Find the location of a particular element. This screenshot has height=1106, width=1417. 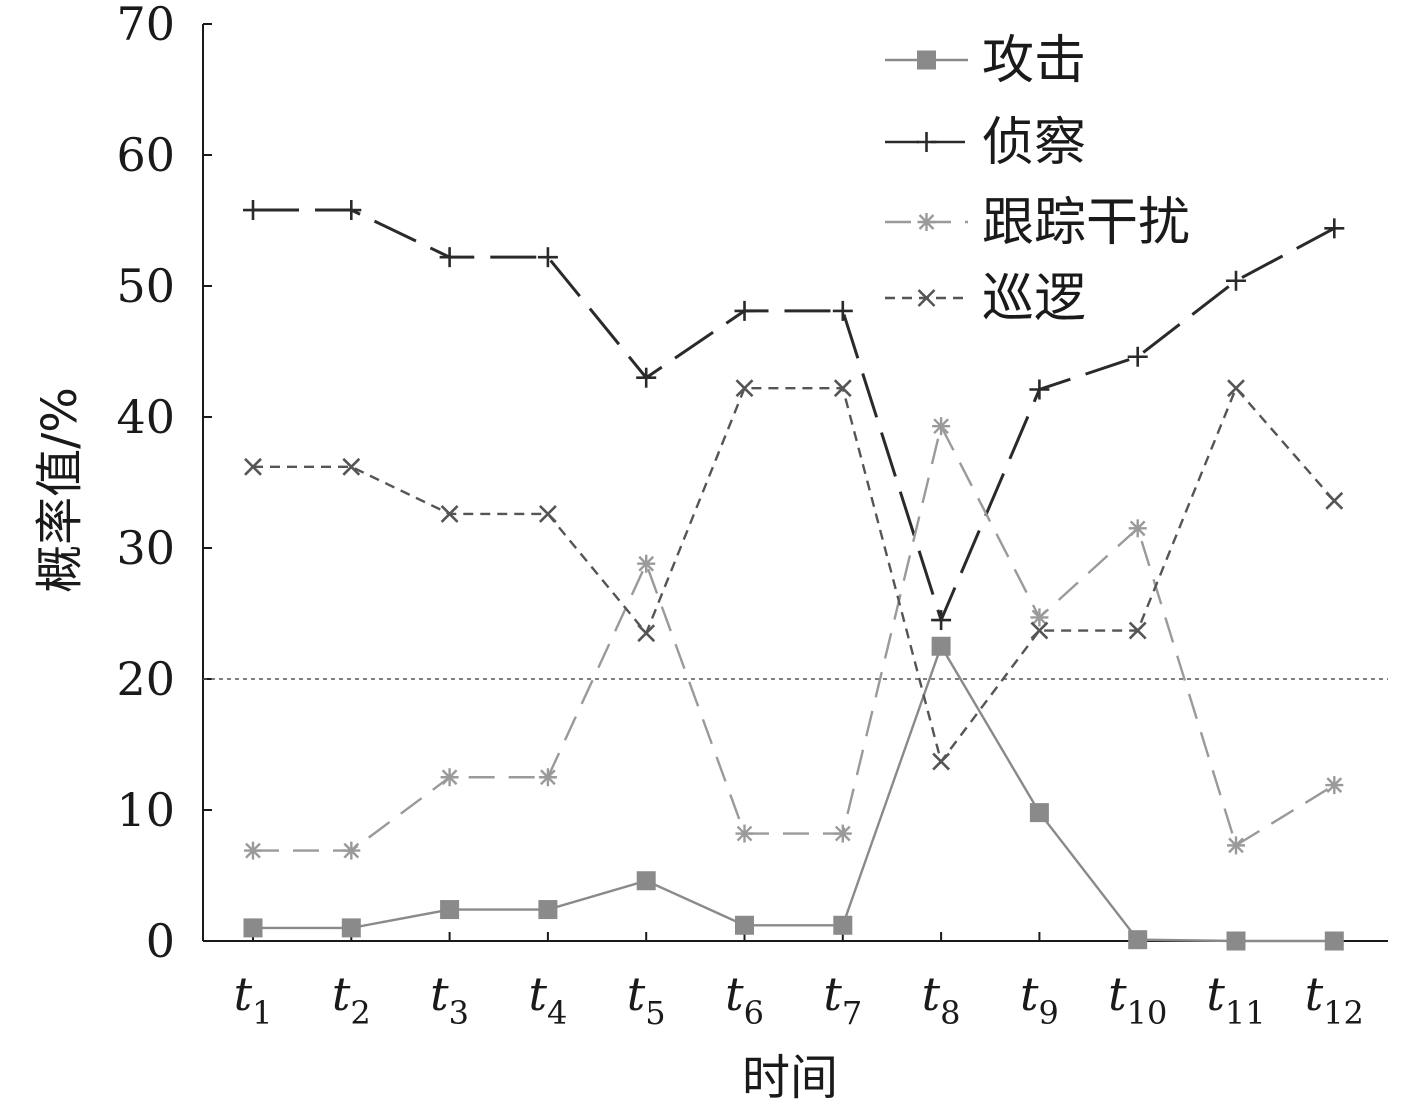

x-tick-label: t6 is located at coordinates (744, 999).